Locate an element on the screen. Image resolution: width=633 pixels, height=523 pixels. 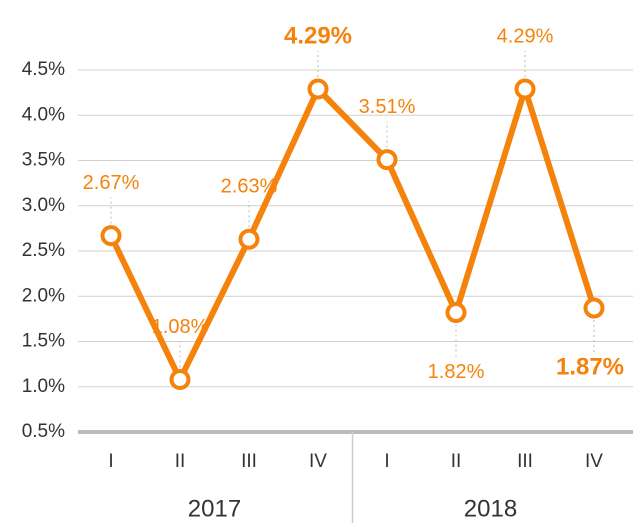
y-tick-label: 3.5% is located at coordinates (43, 160).